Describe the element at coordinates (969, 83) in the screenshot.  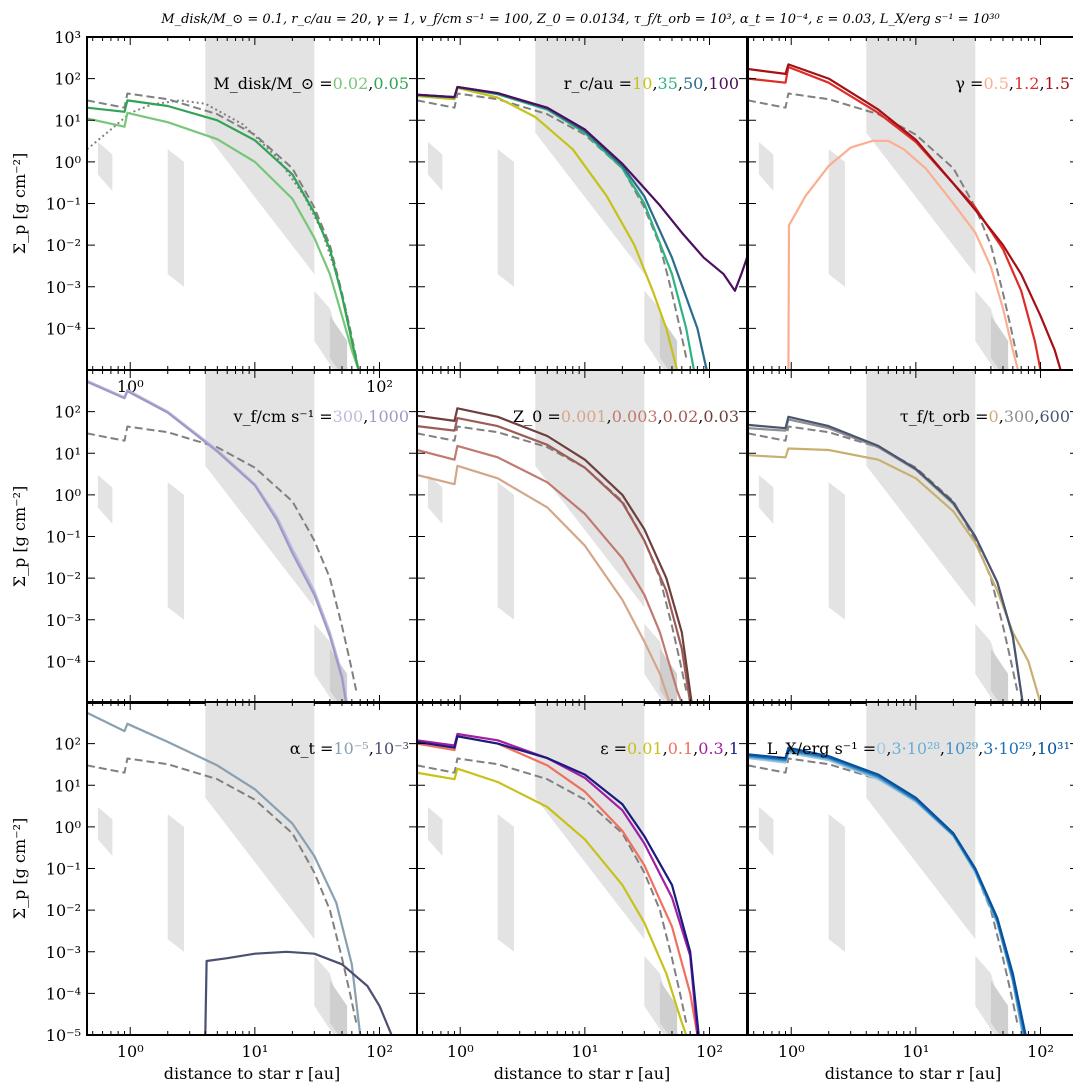
I see `legend-title: γ =` at that location.